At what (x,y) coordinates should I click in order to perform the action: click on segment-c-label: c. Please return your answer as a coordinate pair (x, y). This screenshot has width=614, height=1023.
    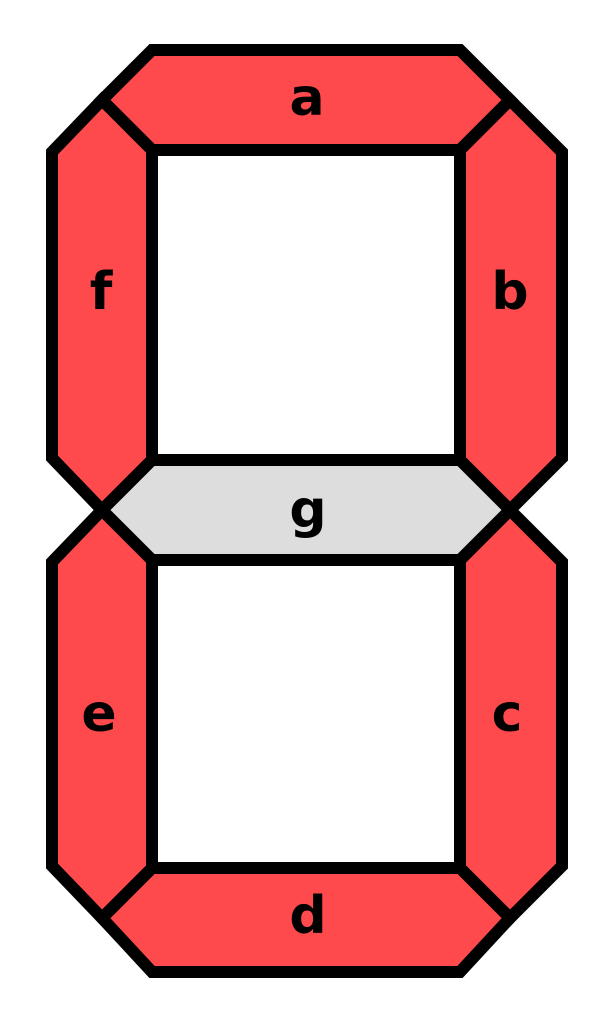
    Looking at the image, I should click on (507, 714).